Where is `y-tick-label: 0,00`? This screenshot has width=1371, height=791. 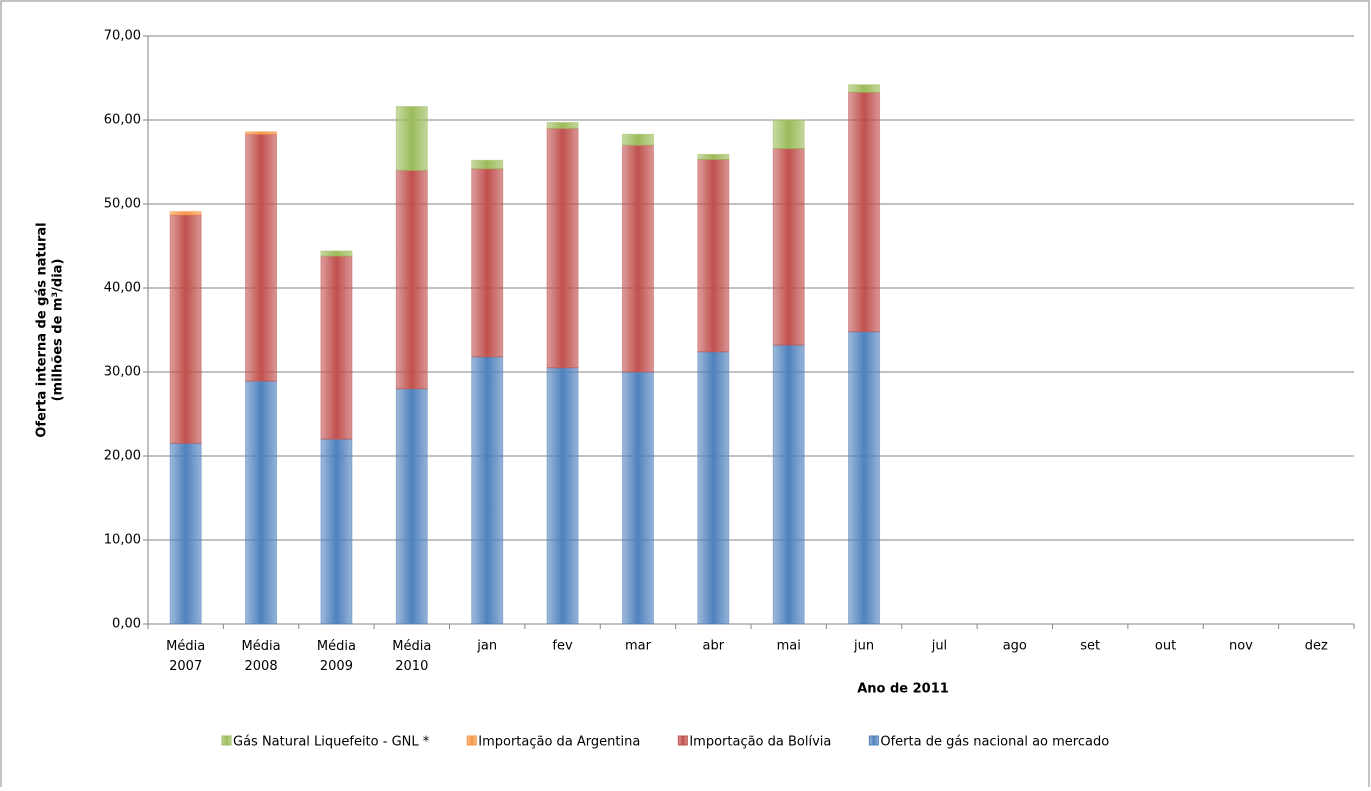
y-tick-label: 0,00 is located at coordinates (126, 624).